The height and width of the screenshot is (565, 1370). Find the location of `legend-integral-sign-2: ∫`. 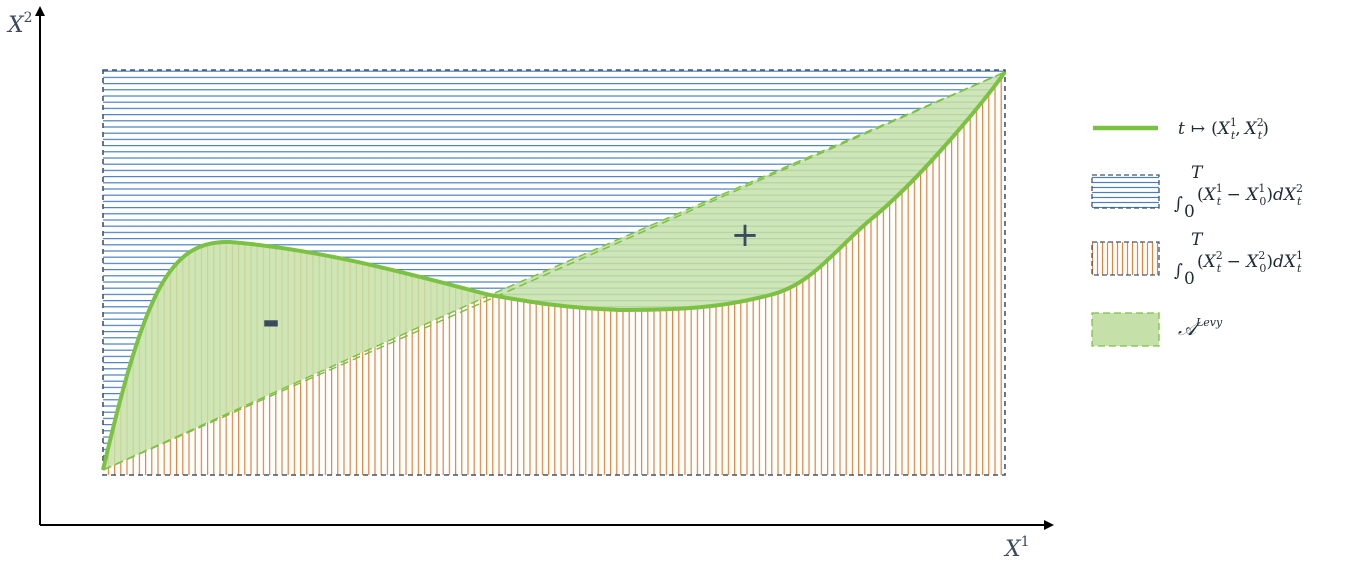

legend-integral-sign-2: ∫ is located at coordinates (1178, 271).